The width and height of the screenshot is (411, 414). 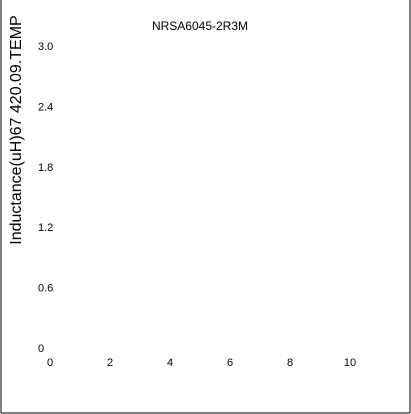 I want to click on y-tick-label: 2.4, so click(x=45, y=107).